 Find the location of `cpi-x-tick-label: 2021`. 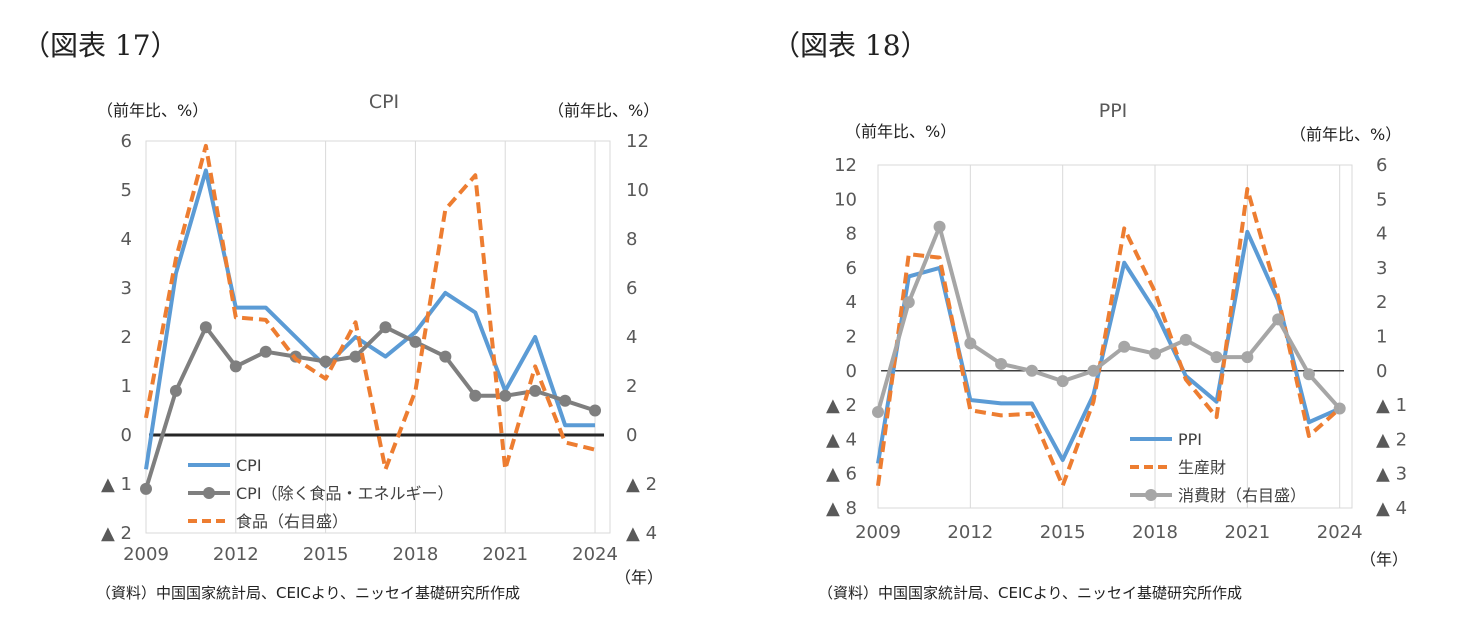

cpi-x-tick-label: 2021 is located at coordinates (505, 554).